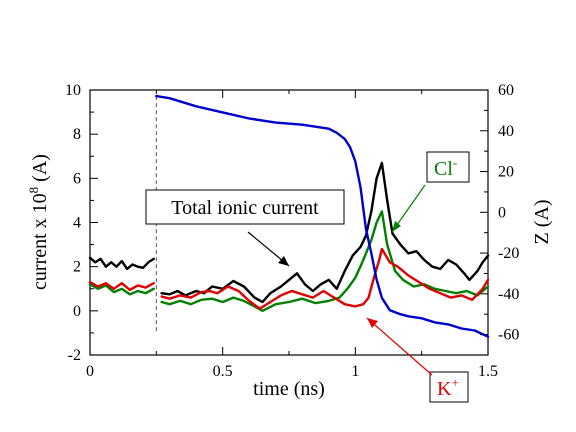 The width and height of the screenshot is (576, 432). I want to click on y-right-tick-label: 60, so click(506, 90).